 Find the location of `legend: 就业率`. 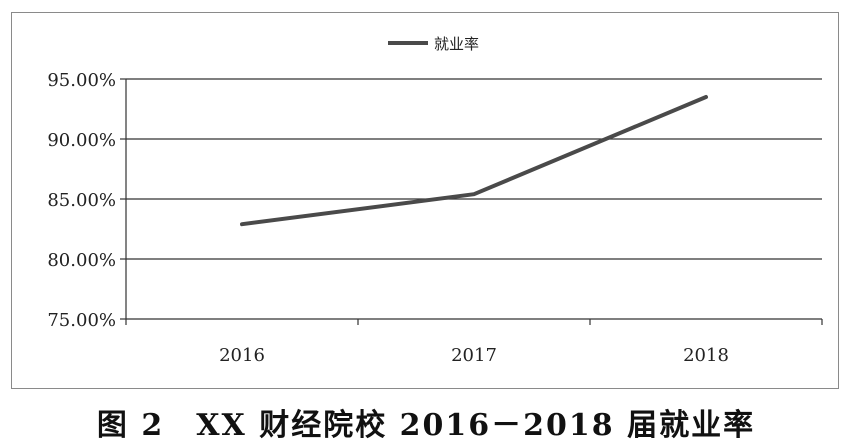

legend: 就业率 is located at coordinates (433, 44).